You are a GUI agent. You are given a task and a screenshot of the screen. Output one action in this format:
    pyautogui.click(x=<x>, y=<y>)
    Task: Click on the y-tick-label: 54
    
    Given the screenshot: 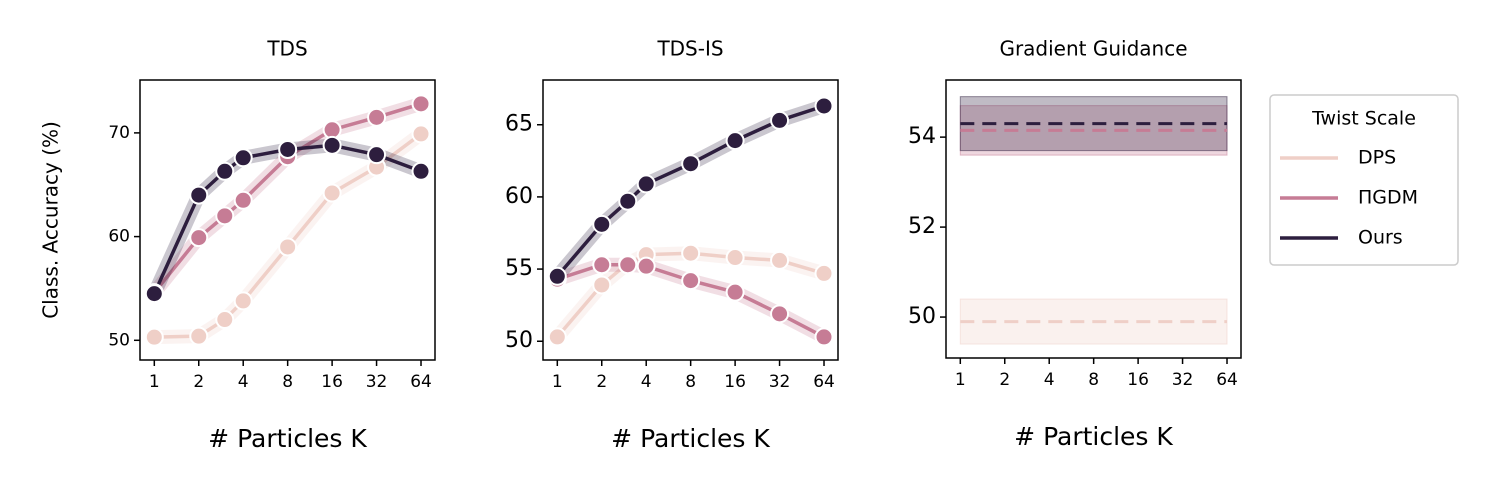 What is the action you would take?
    pyautogui.click(x=922, y=136)
    